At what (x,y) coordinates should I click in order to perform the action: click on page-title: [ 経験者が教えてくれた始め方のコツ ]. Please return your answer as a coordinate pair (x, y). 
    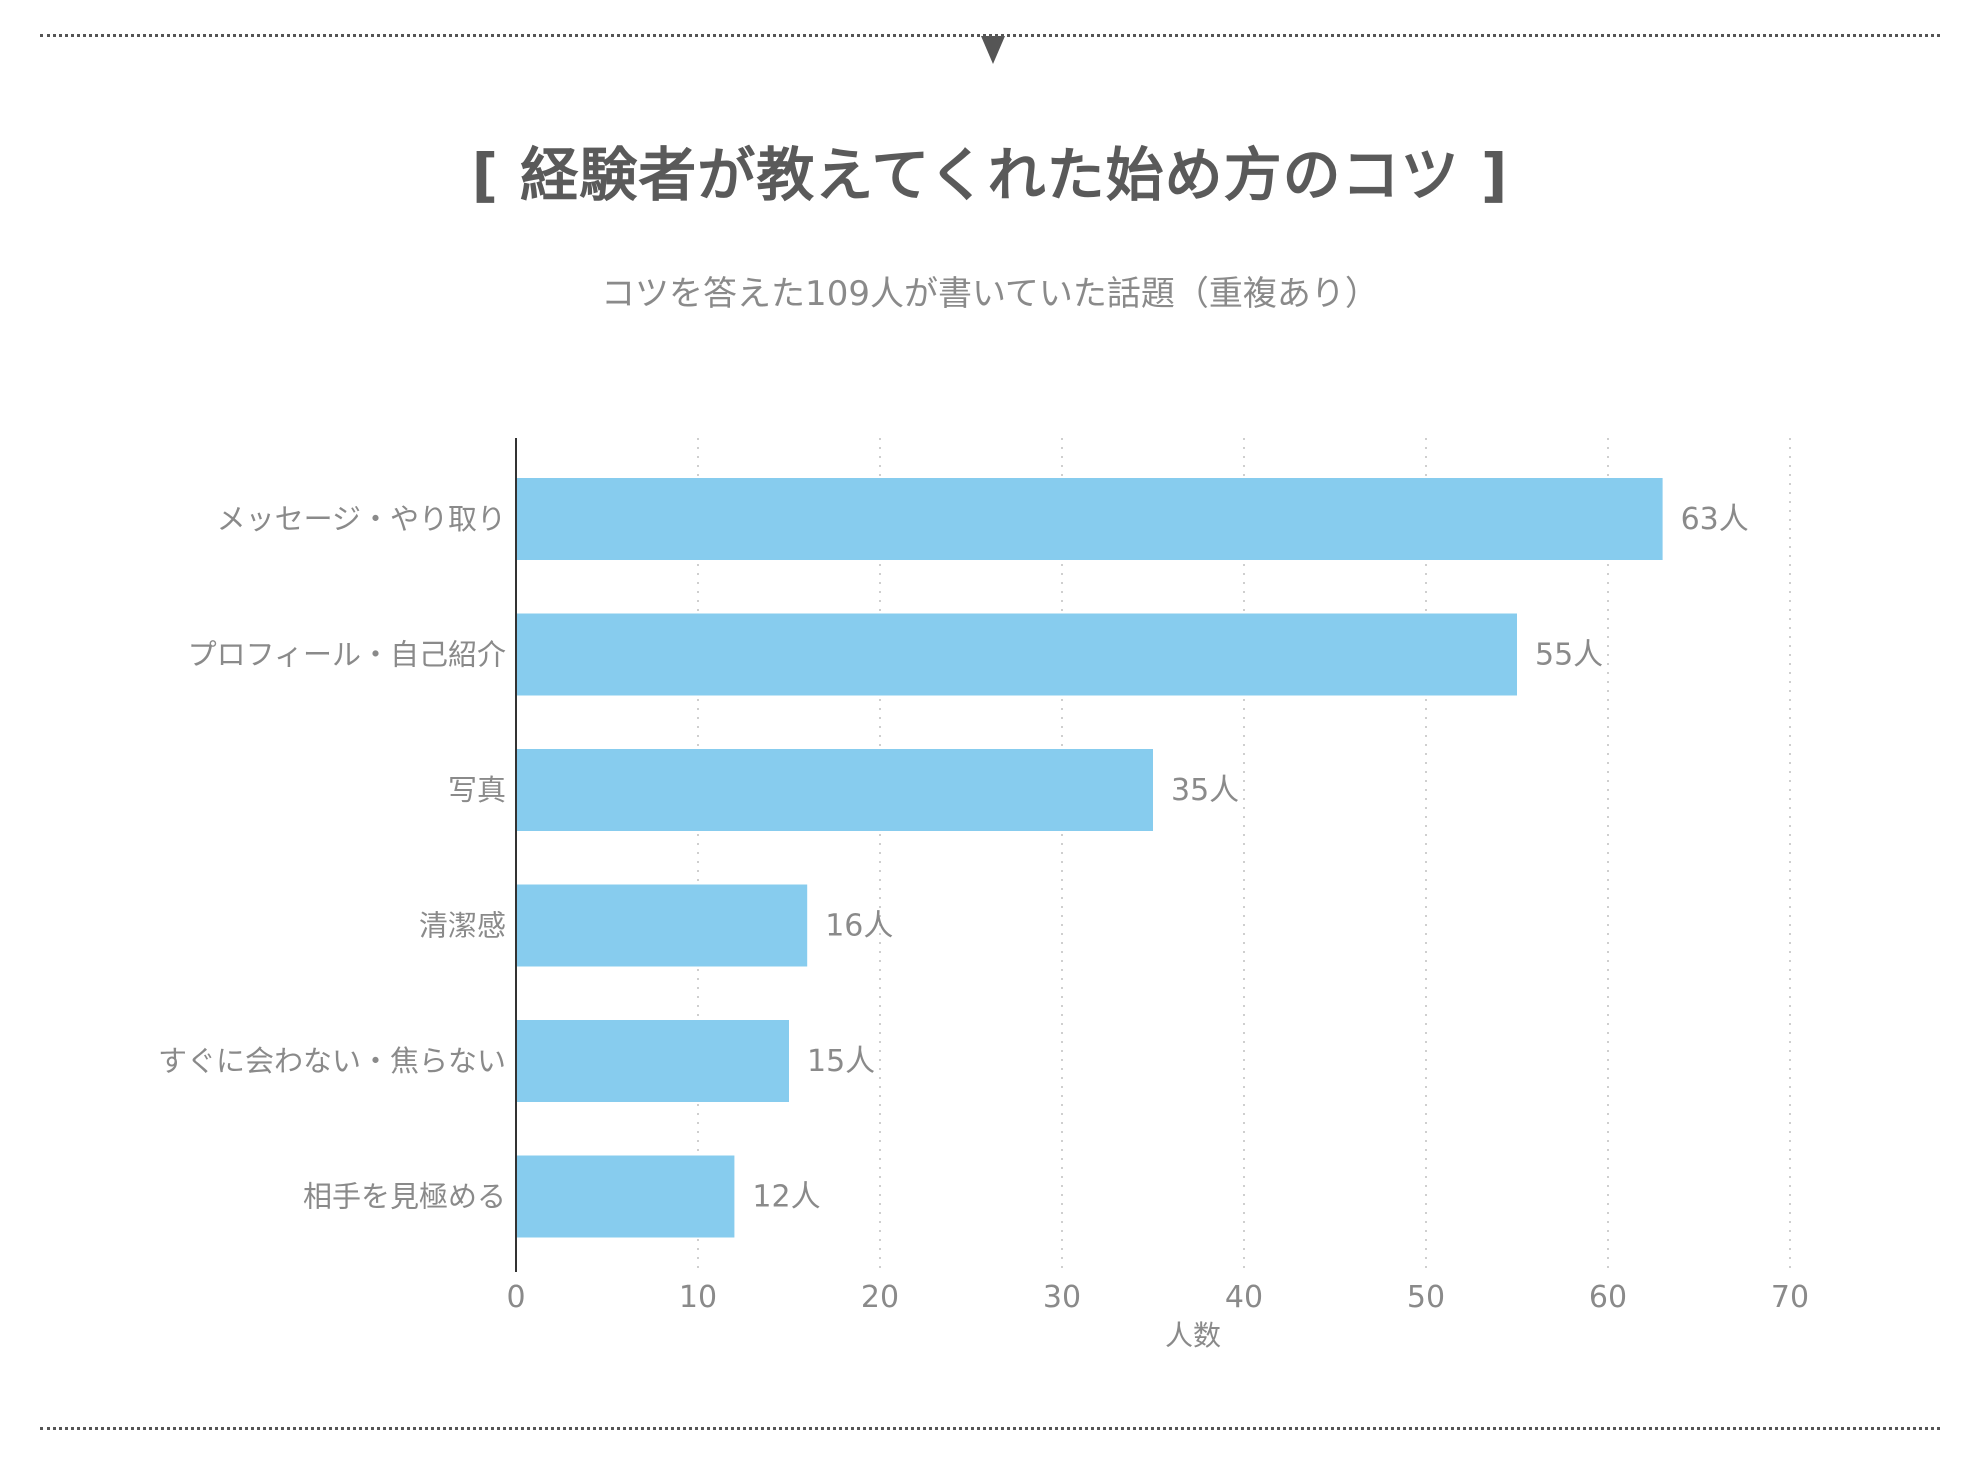
    Looking at the image, I should click on (990, 175).